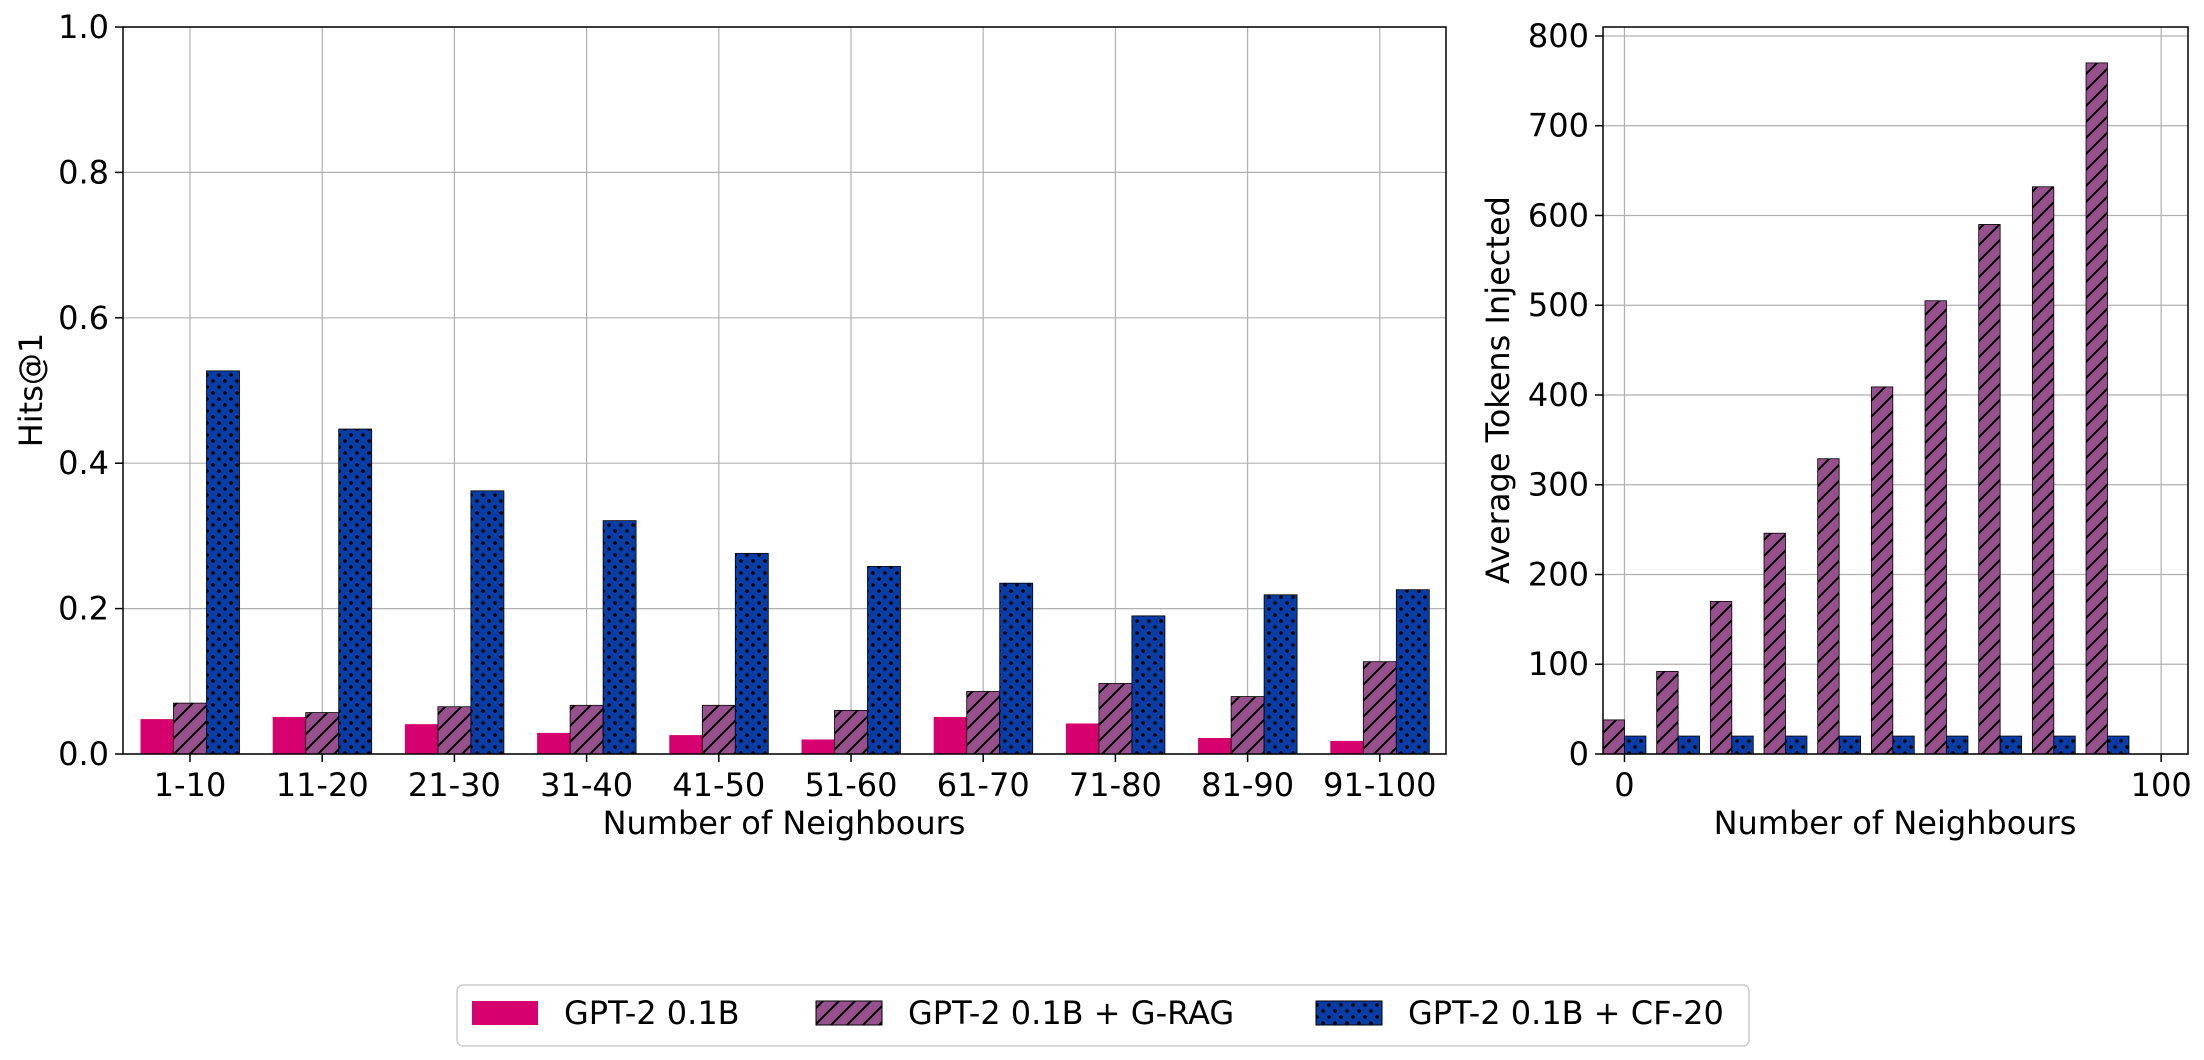  I want to click on left-x-tick-label: 41-50, so click(718, 785).